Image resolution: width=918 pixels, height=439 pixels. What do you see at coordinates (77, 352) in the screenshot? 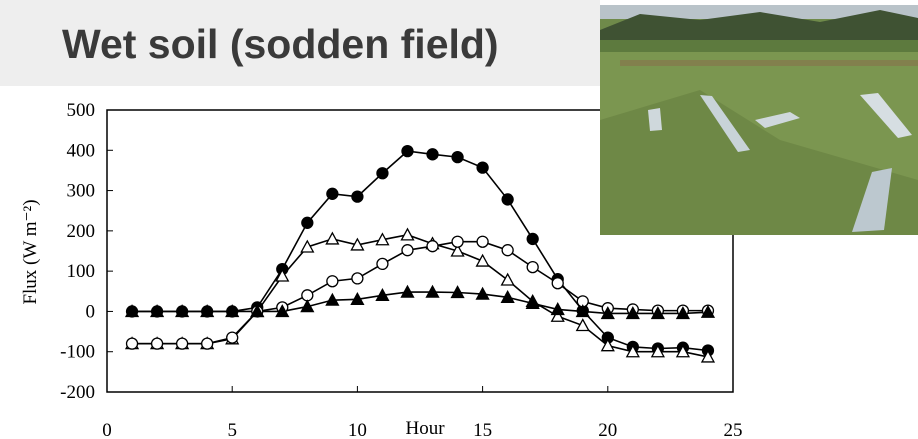
I see `y-tick-label: -100` at bounding box center [77, 352].